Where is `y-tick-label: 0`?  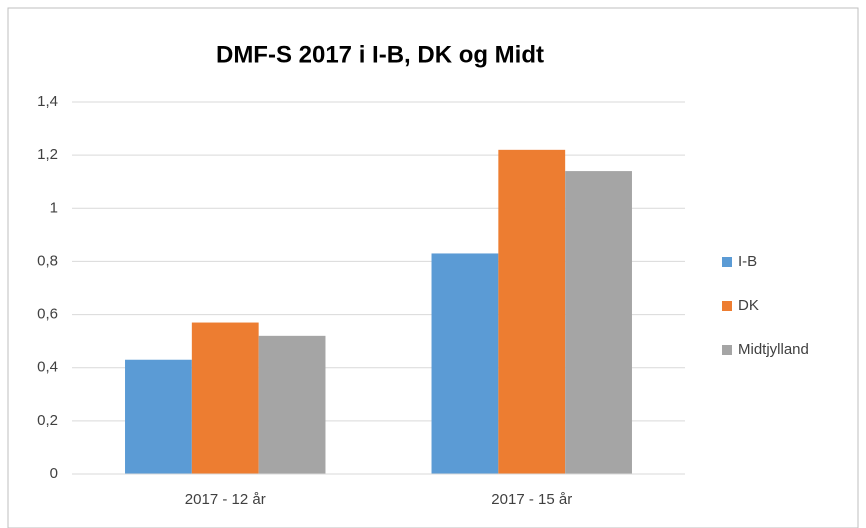
y-tick-label: 0 is located at coordinates (54, 473).